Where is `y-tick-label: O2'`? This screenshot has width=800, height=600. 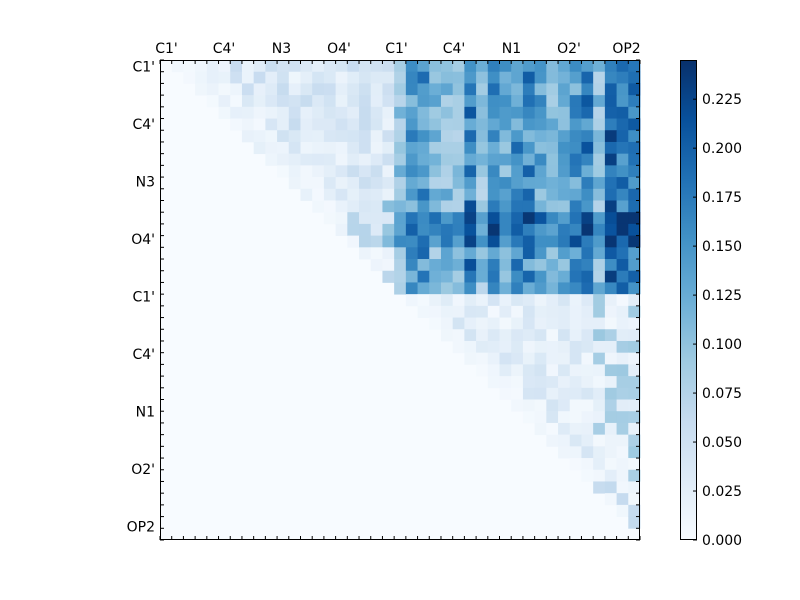 y-tick-label: O2' is located at coordinates (143, 470).